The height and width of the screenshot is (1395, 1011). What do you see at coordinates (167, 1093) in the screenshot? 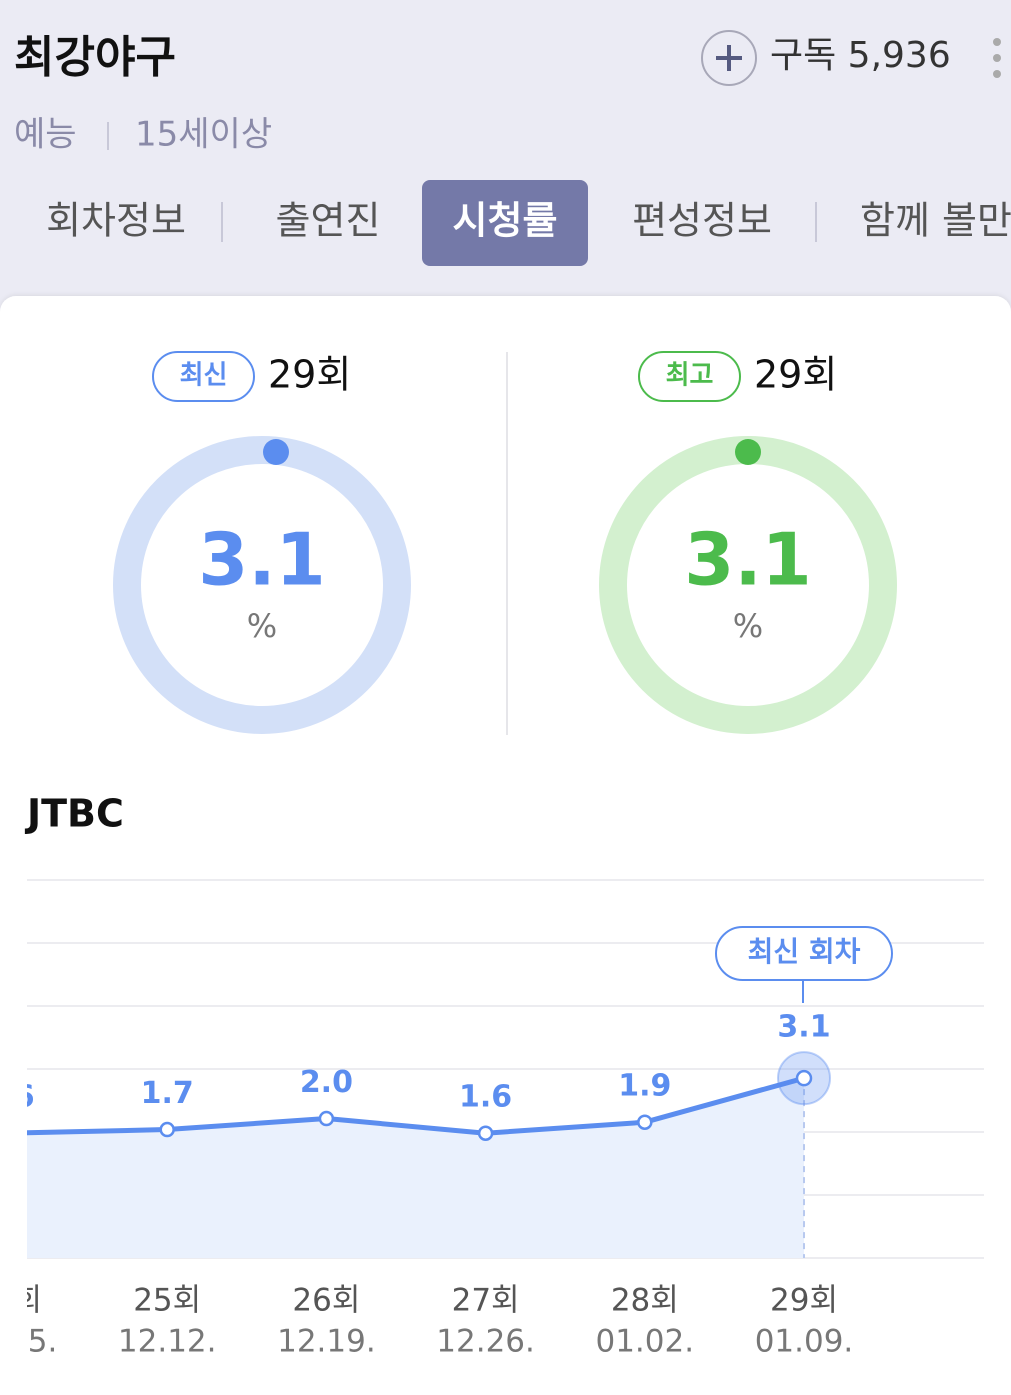
I see `value-label: 1.7` at bounding box center [167, 1093].